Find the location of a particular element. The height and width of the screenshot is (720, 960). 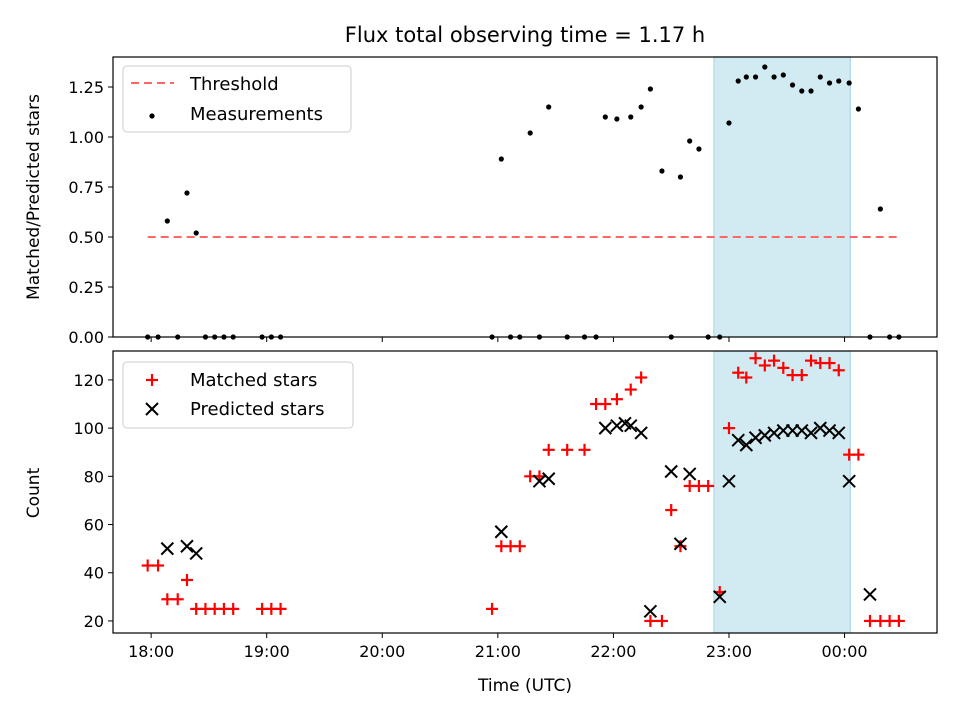

legend-predicted-swatch is located at coordinates (152, 409).